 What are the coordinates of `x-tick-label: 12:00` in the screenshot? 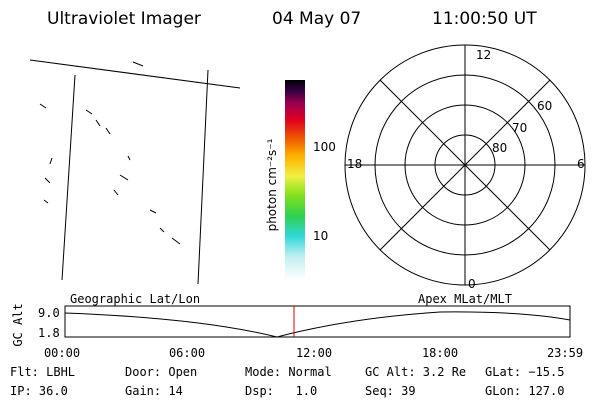 It's located at (314, 353).